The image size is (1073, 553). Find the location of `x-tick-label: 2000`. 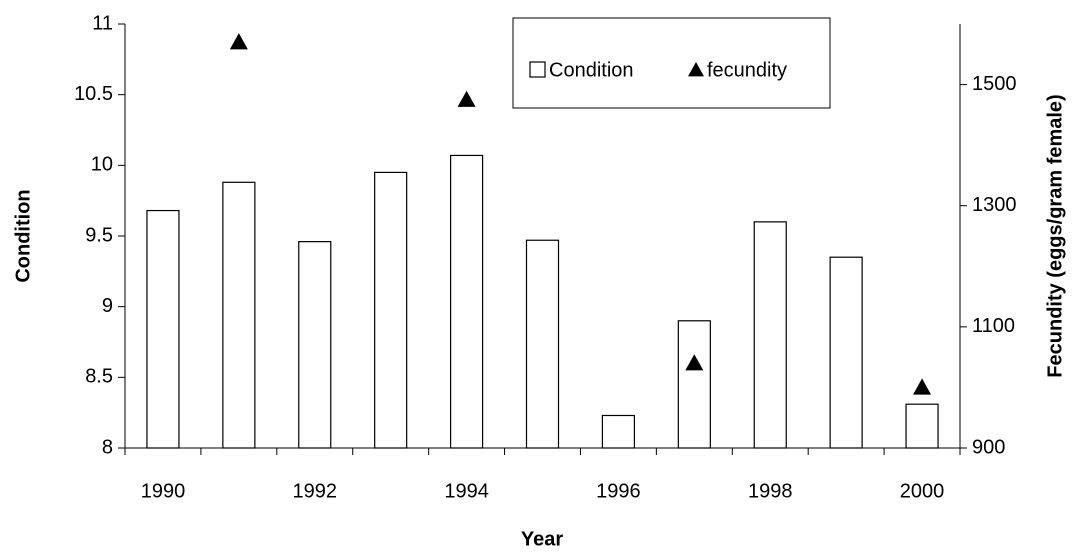

x-tick-label: 2000 is located at coordinates (922, 491).